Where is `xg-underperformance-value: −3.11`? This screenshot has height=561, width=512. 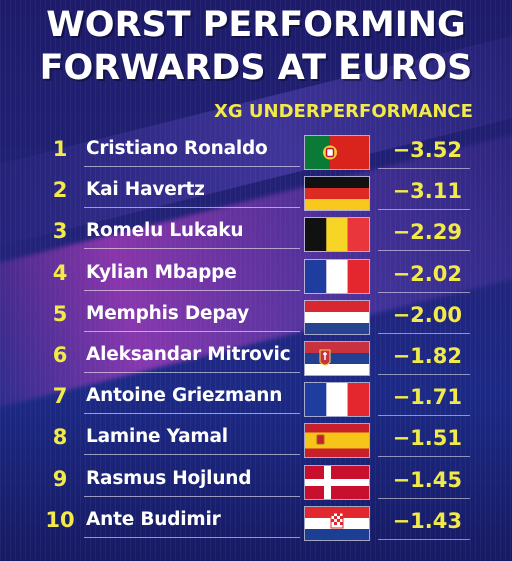 xg-underperformance-value: −3.11 is located at coordinates (427, 191).